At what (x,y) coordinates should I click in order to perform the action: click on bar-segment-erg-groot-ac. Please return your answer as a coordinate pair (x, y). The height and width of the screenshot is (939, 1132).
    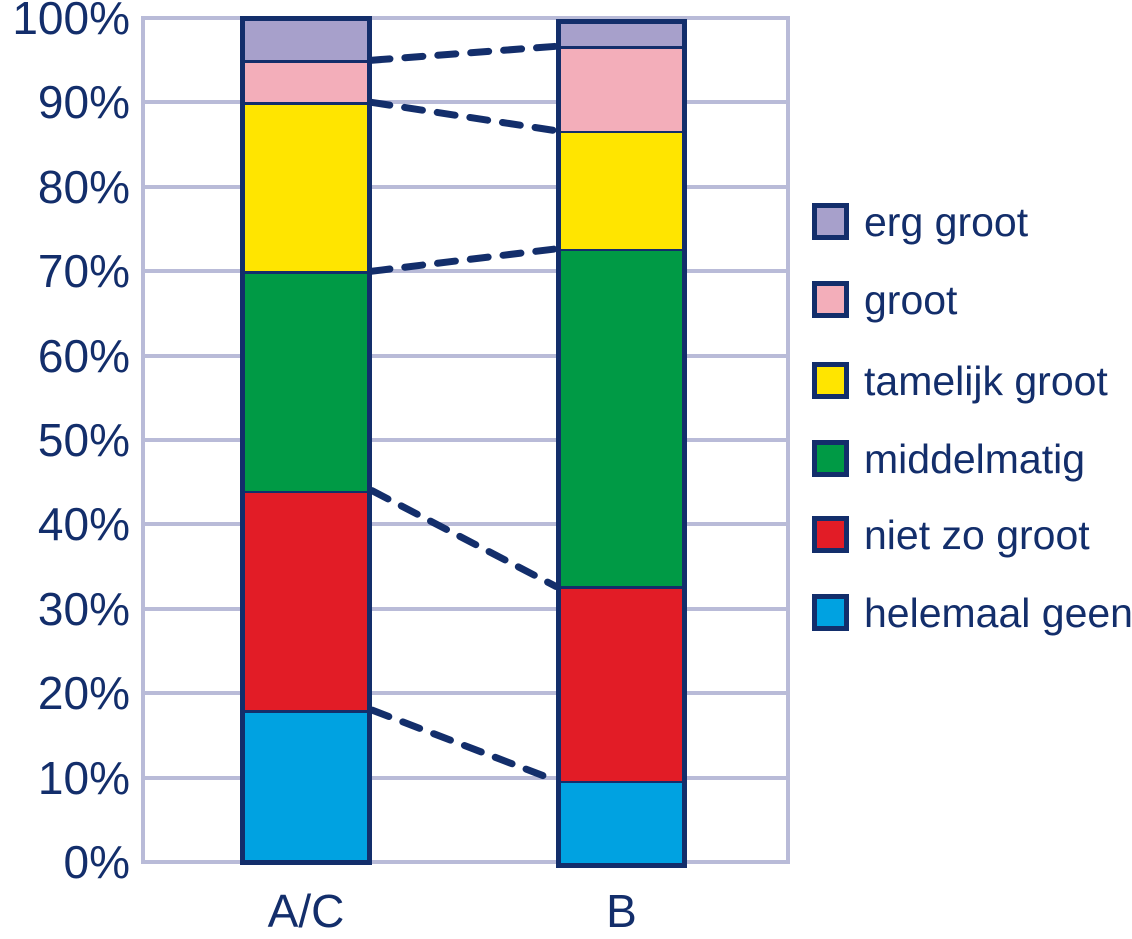
    Looking at the image, I should click on (306, 39).